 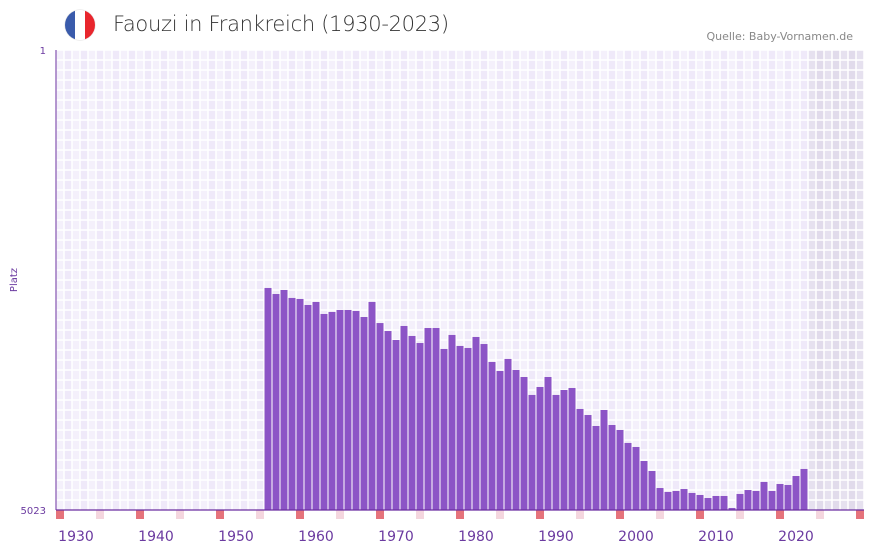 I want to click on chart-title: Faouzi in Frankreich (1930-2023), so click(x=281, y=24).